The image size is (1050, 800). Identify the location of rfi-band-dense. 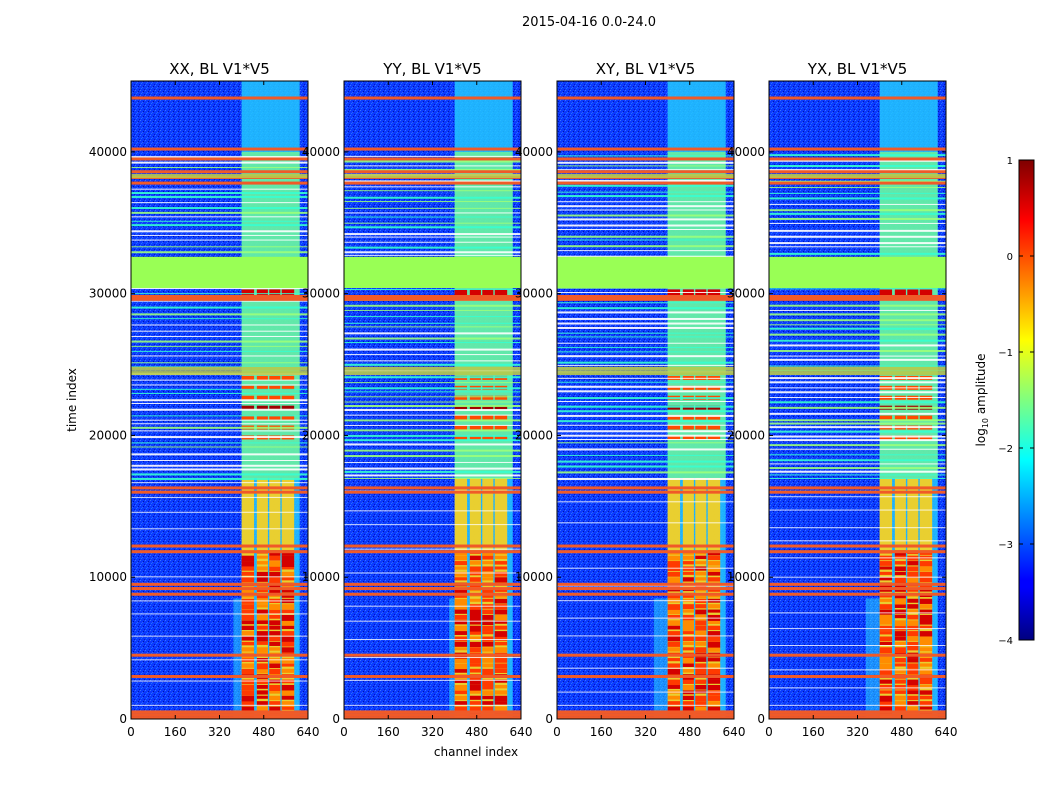
(483, 314).